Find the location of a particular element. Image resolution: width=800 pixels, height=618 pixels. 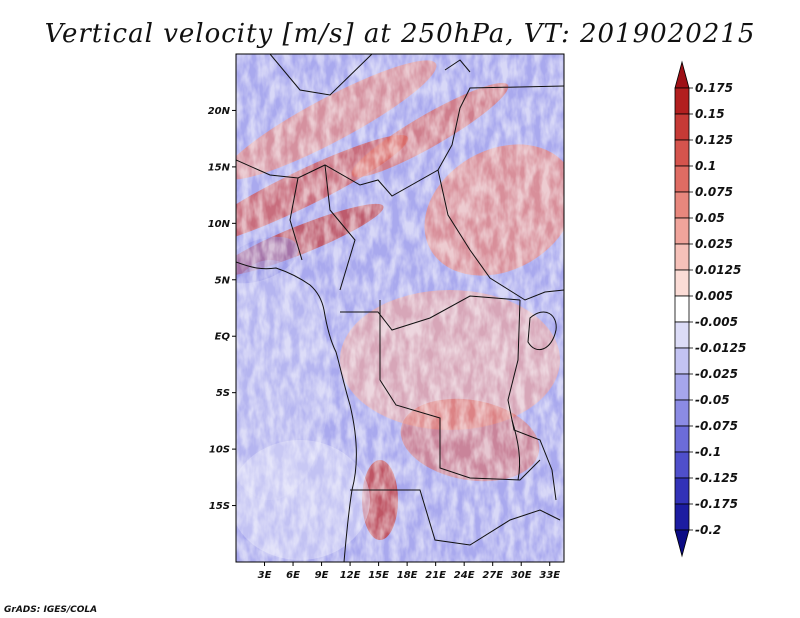

y-tick-label: 15S is located at coordinates (219, 506).